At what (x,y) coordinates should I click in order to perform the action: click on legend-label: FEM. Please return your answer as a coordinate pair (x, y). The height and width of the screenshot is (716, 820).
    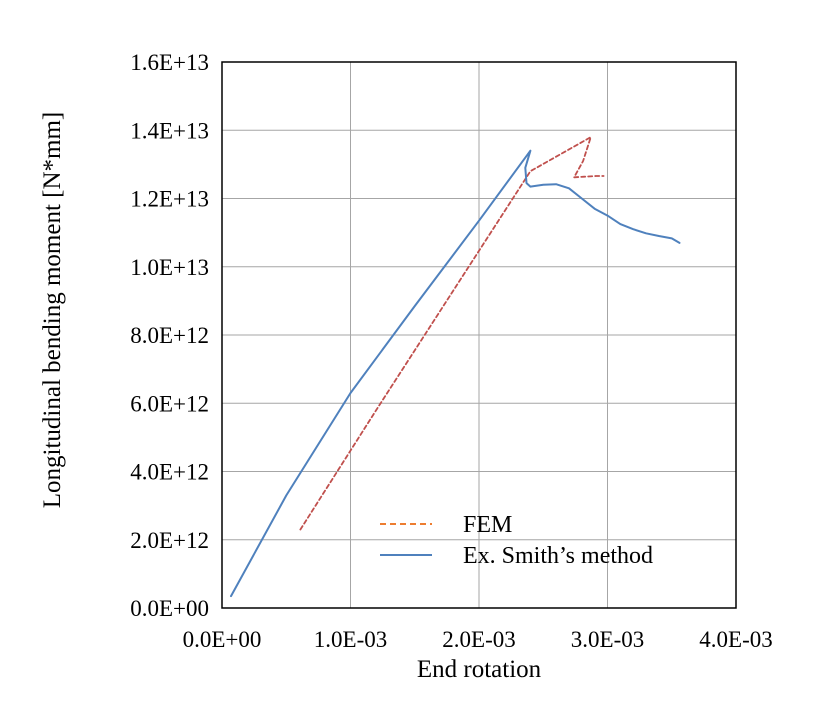
    Looking at the image, I should click on (487, 525).